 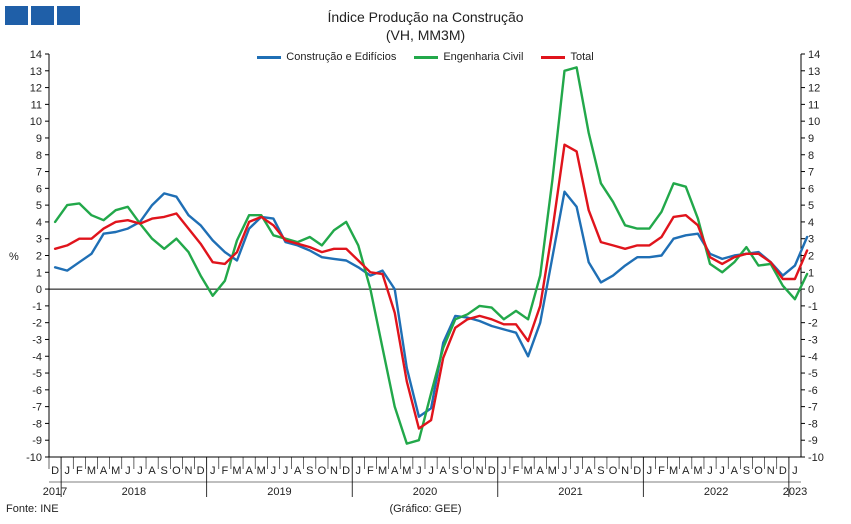 What do you see at coordinates (37, 340) in the screenshot?
I see `y-tick-label-left: -3` at bounding box center [37, 340].